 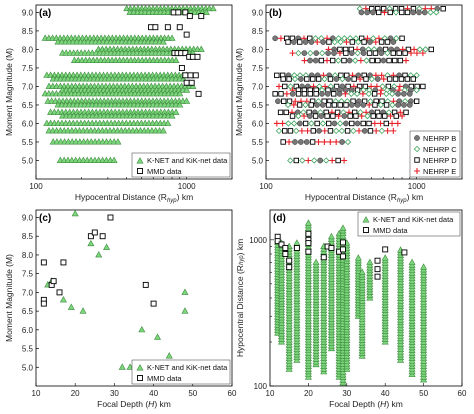 What do you see at coordinates (28, 31) in the screenshot?
I see `y-tick-label: 8.5` at bounding box center [28, 31].